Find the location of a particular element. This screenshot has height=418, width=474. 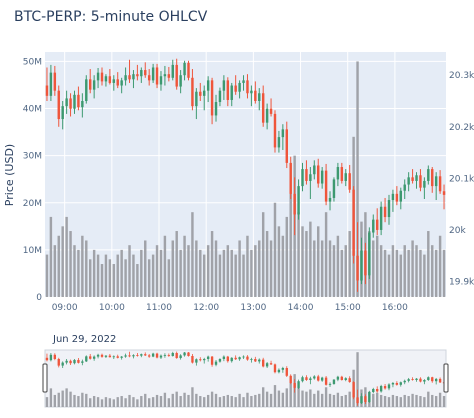

range-slider-background is located at coordinates (245, 378).